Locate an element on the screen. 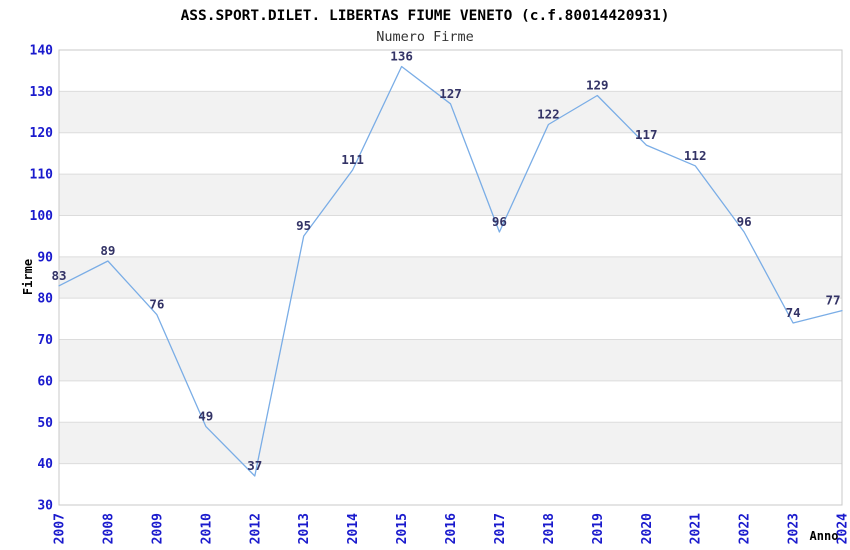 This screenshot has height=550, width=850. value-label: 117 is located at coordinates (646, 134).